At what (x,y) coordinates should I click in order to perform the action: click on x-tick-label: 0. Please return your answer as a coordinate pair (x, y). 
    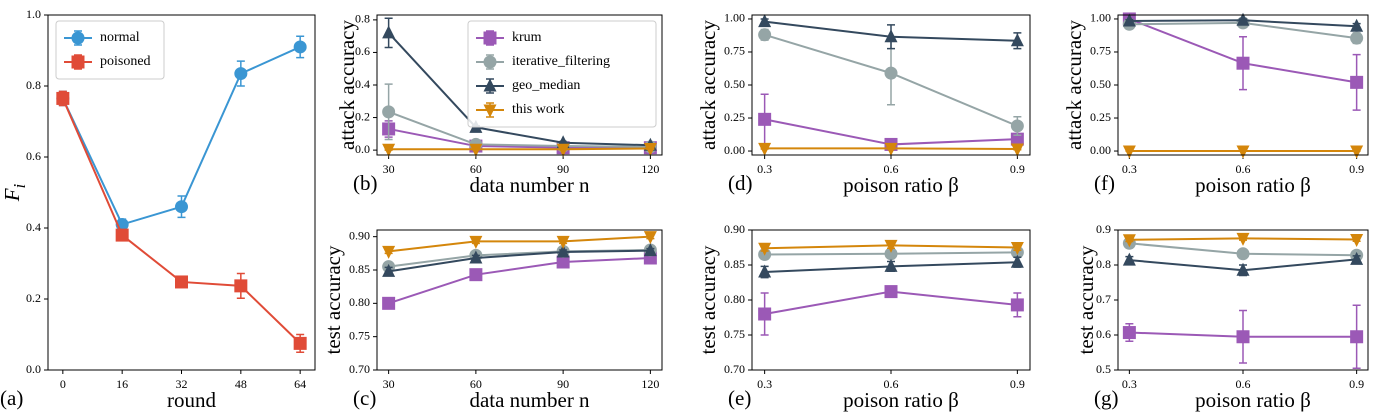
    Looking at the image, I should click on (63, 384).